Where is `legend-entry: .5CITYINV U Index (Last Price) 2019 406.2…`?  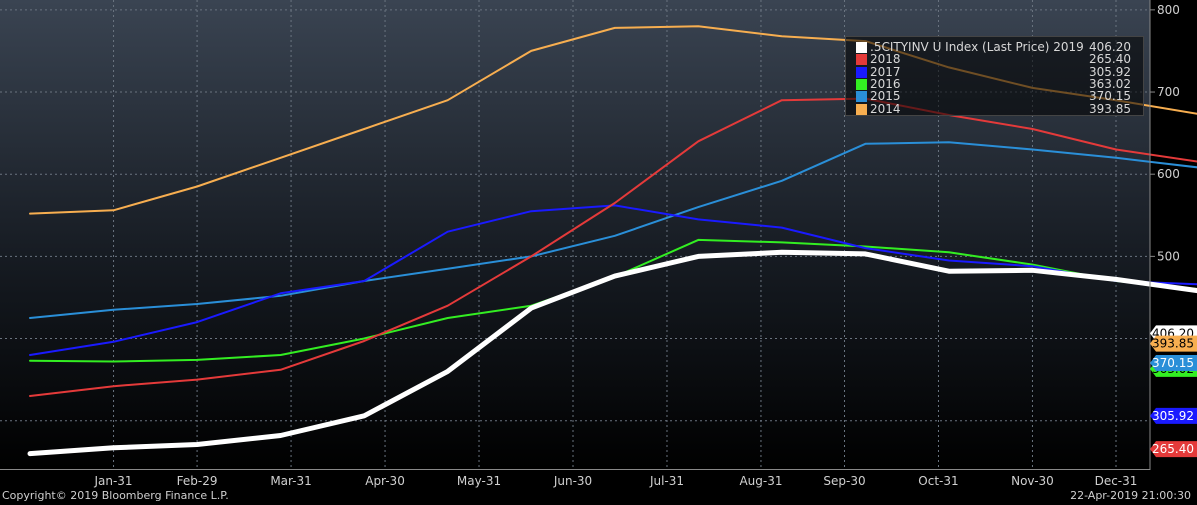 legend-entry: .5CITYINV U Index (Last Price) 2019 406.2… is located at coordinates (994, 48).